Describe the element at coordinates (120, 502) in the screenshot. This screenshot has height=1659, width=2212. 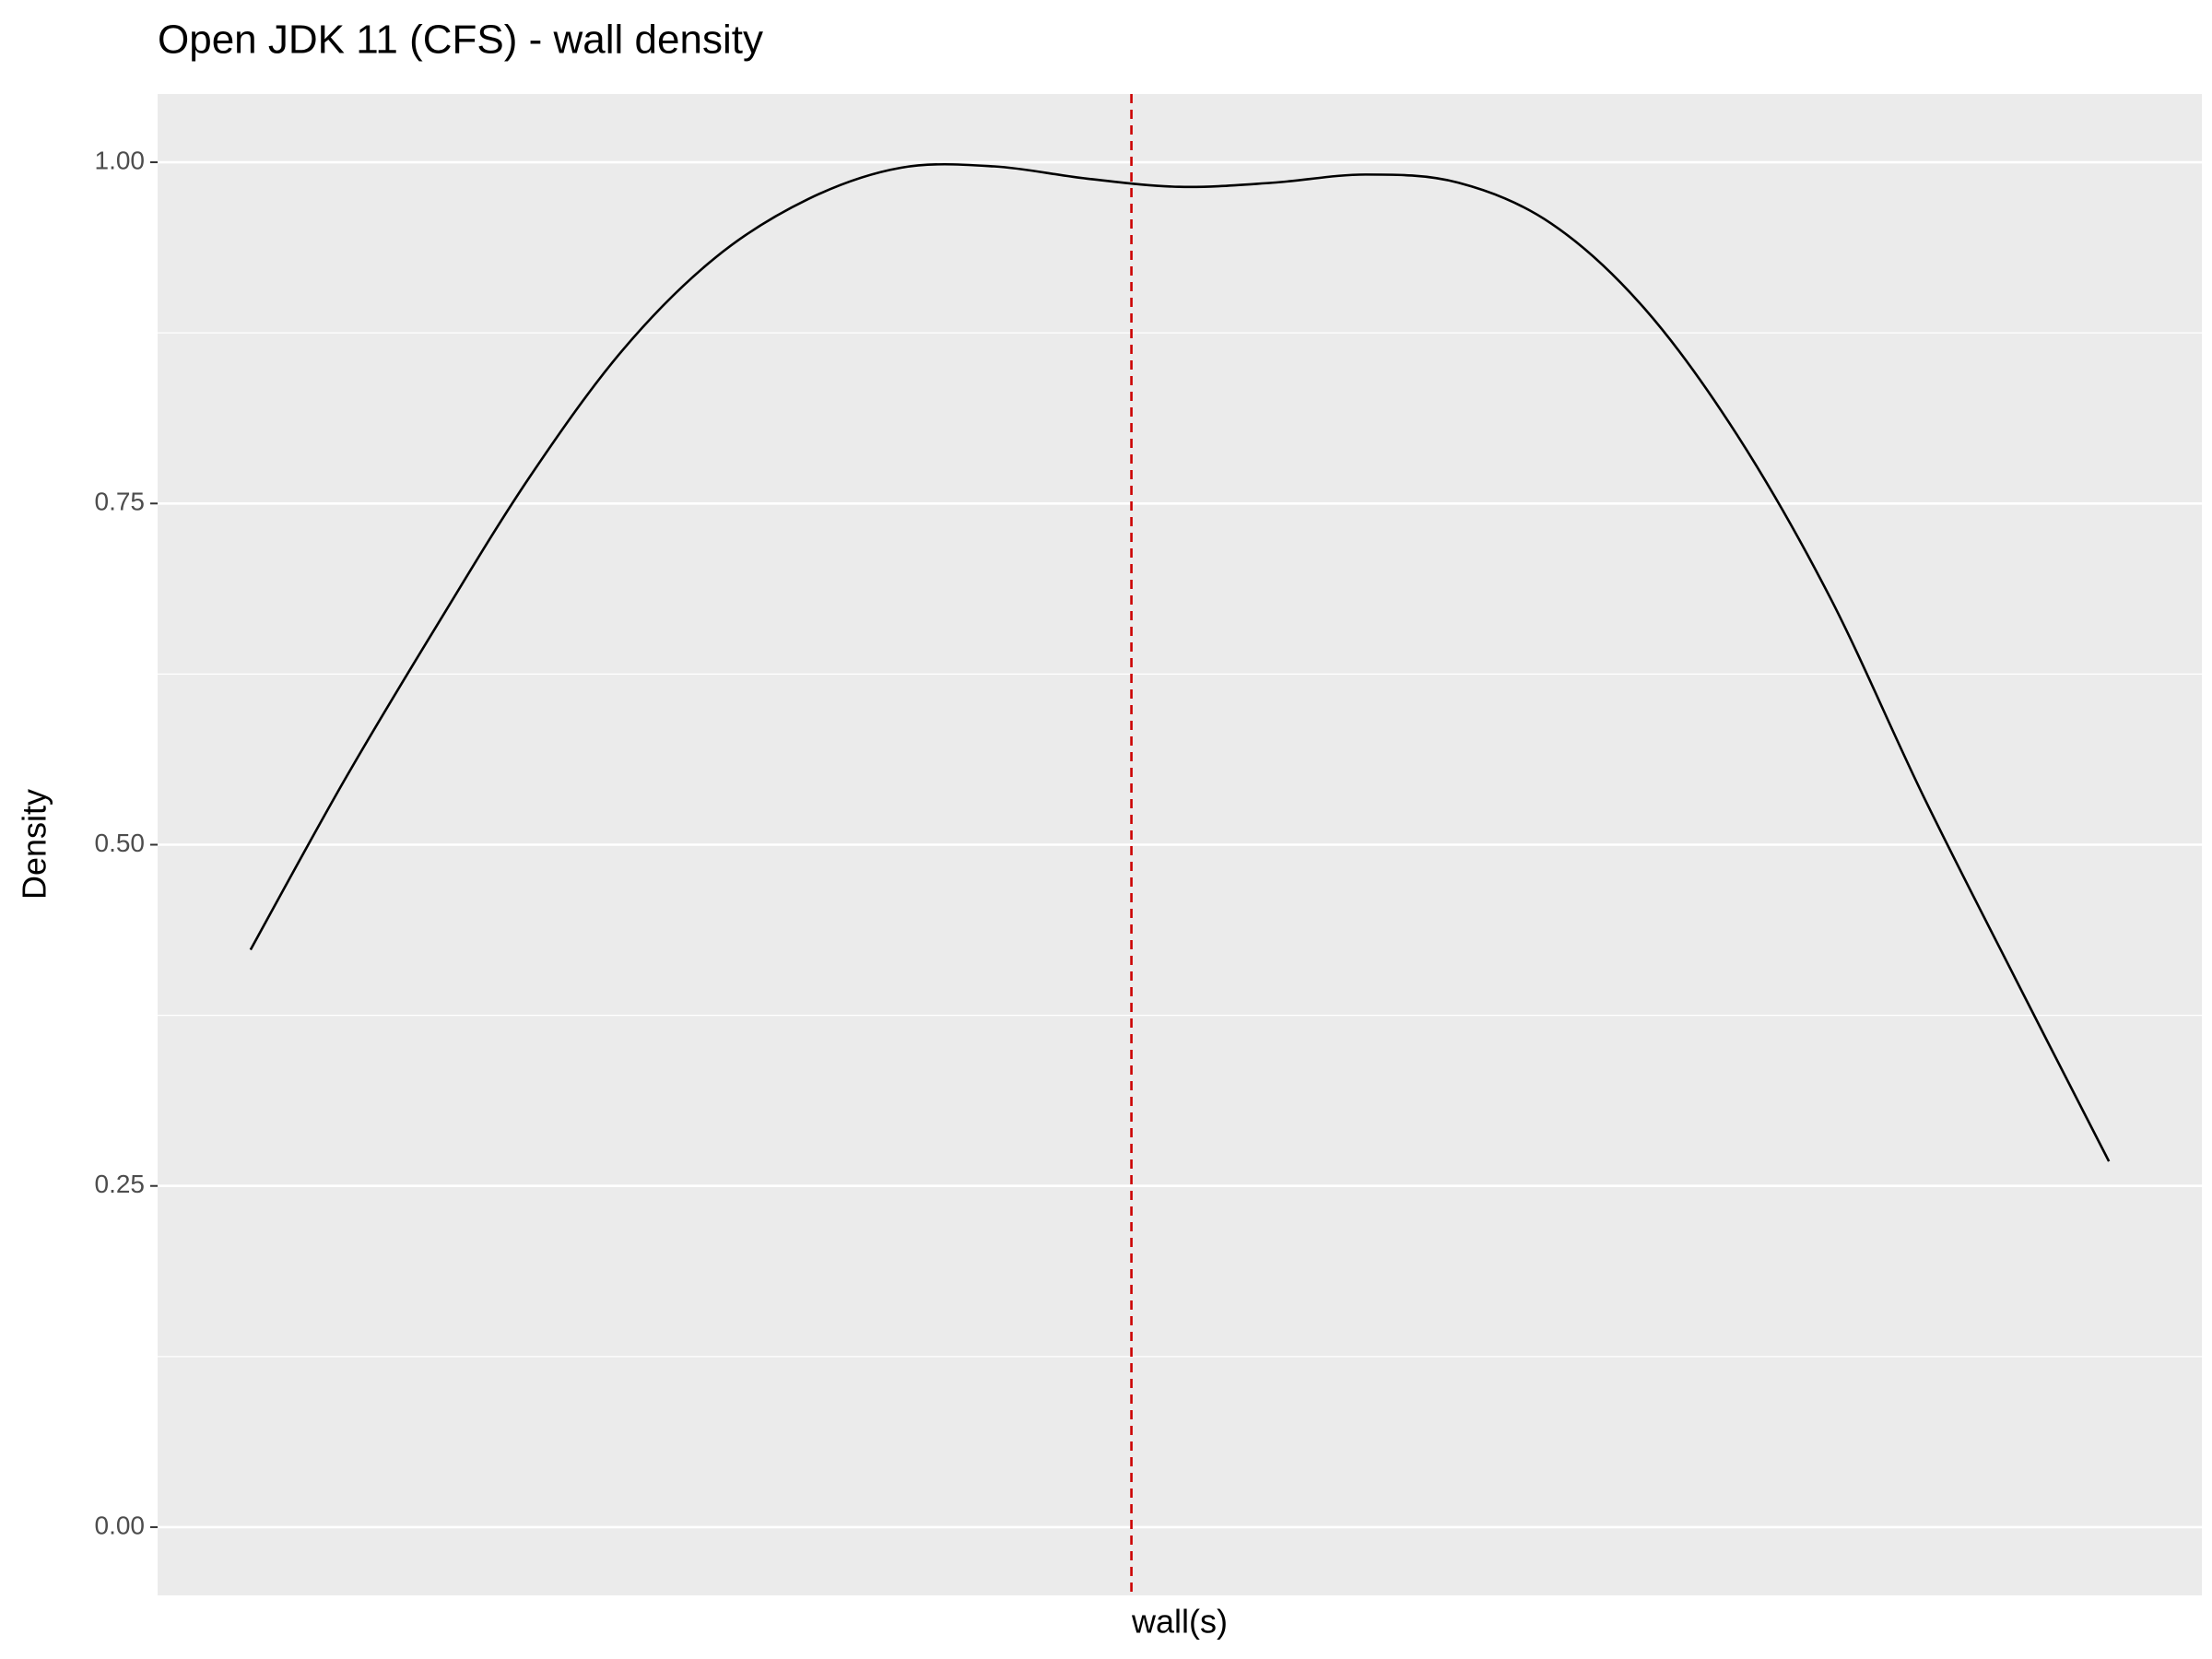
I see `y-tick-label: 0.75` at that location.